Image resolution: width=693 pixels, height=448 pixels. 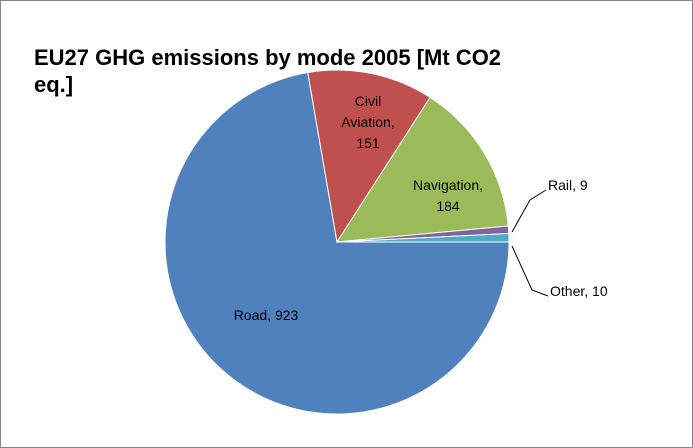 I want to click on data-label-text: Road, 923, so click(x=266, y=315).